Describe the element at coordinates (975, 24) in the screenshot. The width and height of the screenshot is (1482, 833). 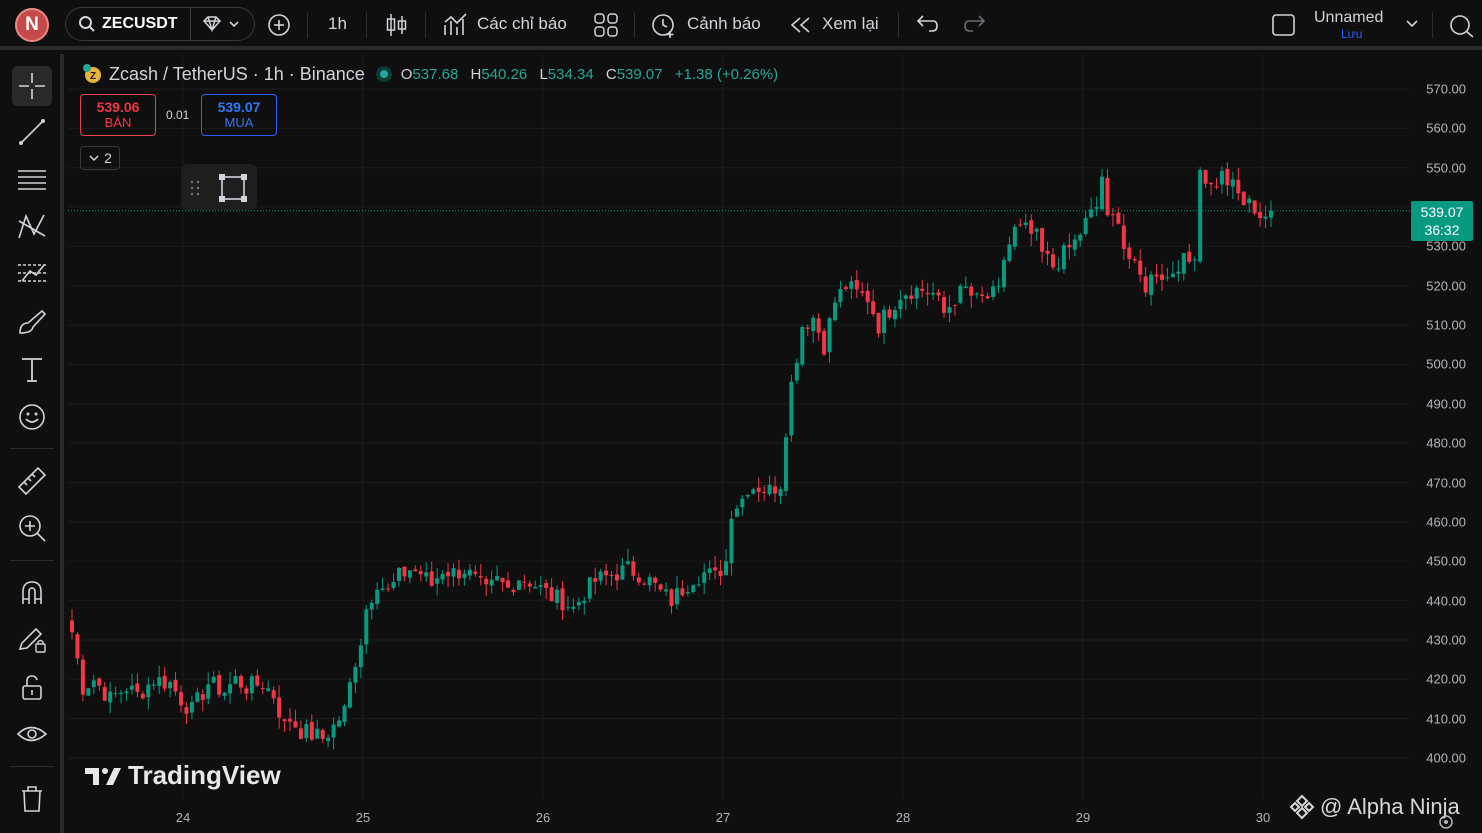
I see `redo-icon` at that location.